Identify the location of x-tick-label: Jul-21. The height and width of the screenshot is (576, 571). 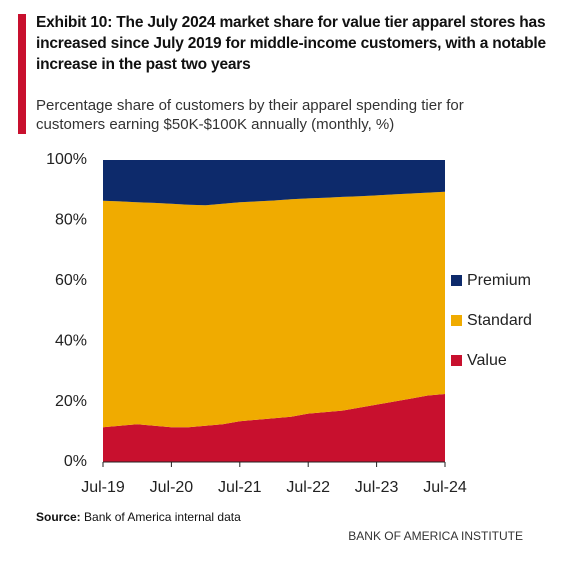
(240, 487).